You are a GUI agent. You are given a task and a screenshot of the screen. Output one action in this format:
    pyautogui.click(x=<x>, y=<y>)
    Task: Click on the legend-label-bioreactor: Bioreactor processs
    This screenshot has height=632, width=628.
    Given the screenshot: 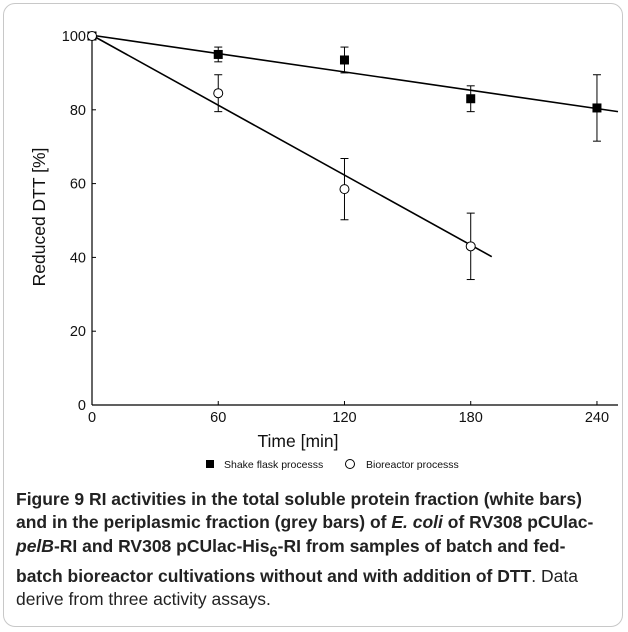 What is the action you would take?
    pyautogui.click(x=412, y=465)
    